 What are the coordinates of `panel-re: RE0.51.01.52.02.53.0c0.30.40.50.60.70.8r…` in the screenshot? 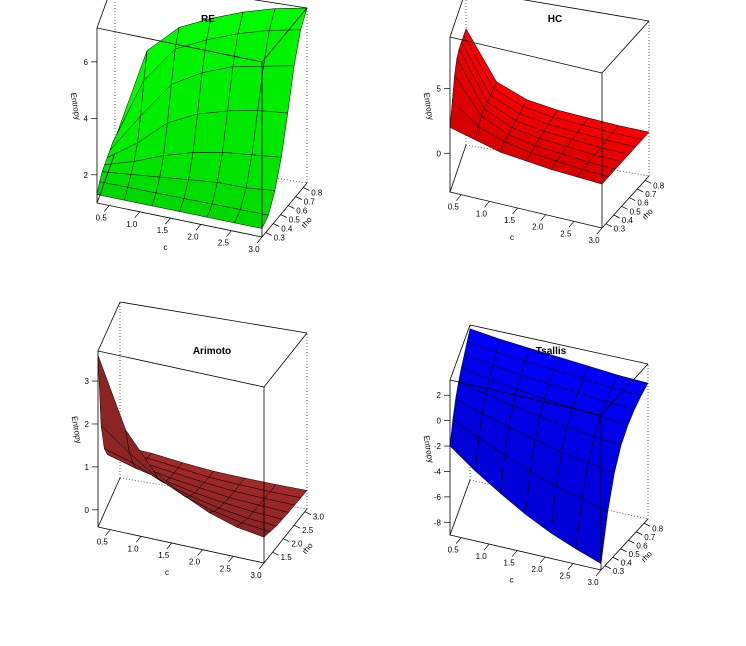 It's located at (196, 127).